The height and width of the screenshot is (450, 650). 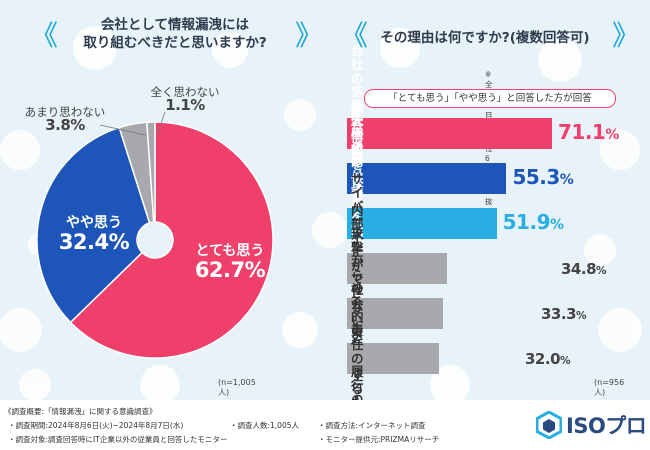 What do you see at coordinates (543, 359) in the screenshot?
I see `bar-value-number: 32.0` at bounding box center [543, 359].